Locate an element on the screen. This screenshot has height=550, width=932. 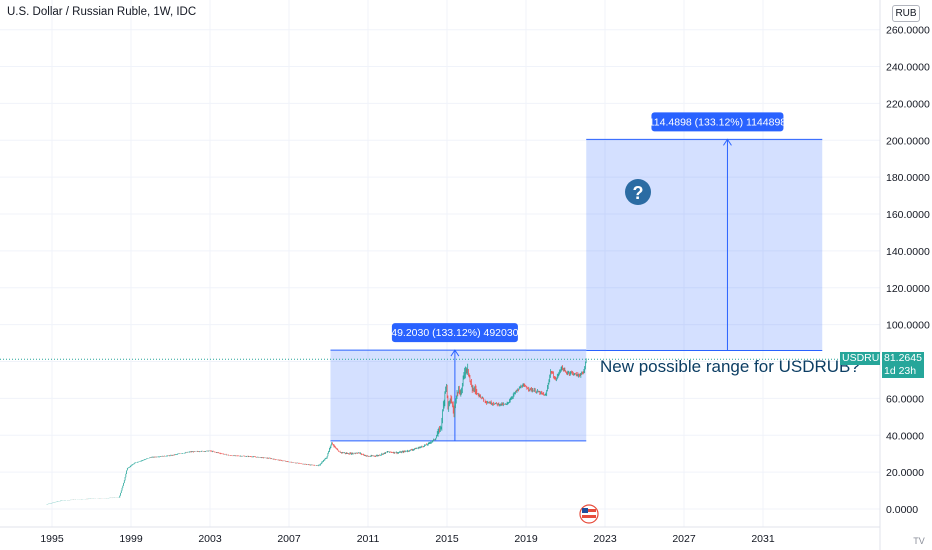
y-tick-label: 260.0000 is located at coordinates (908, 31).